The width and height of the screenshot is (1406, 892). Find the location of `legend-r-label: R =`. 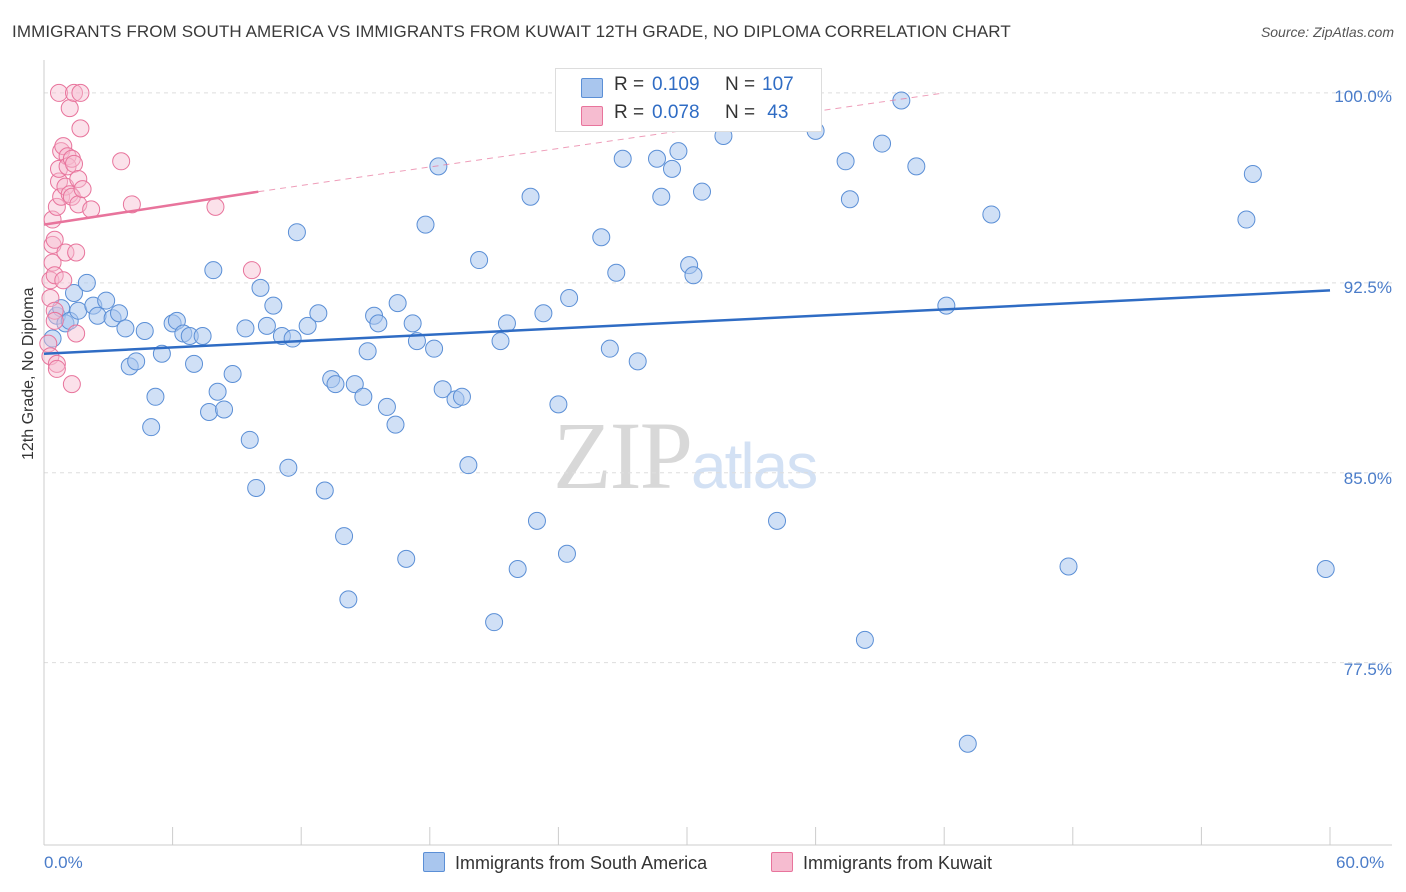

legend-r-label: R = is located at coordinates (629, 112).